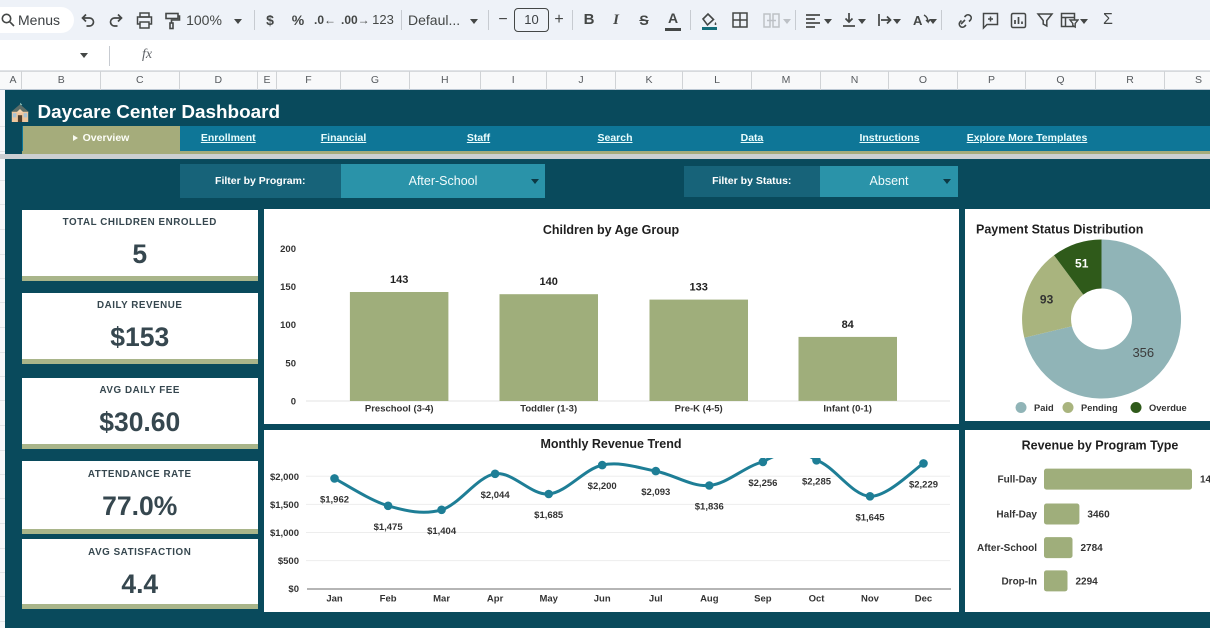  Describe the element at coordinates (495, 599) in the screenshot. I see `svg-text: Apr` at that location.